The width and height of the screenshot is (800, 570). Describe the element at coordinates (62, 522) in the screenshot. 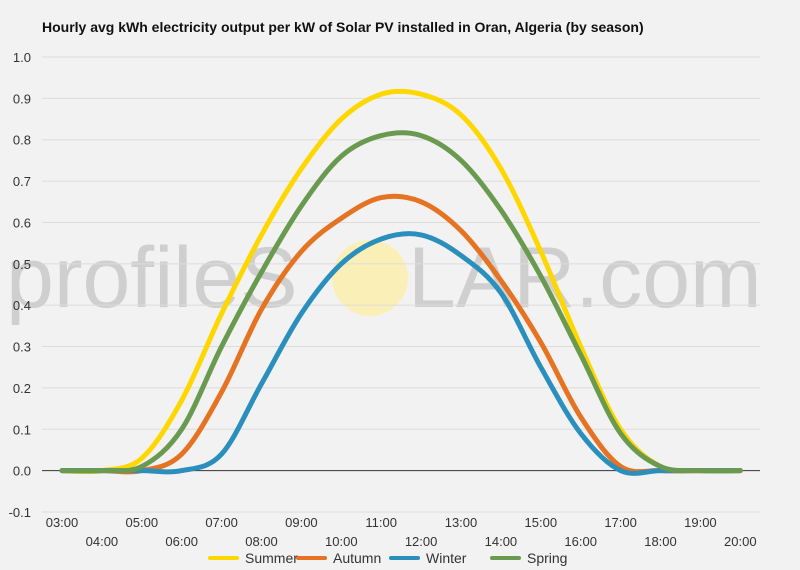

I see `x-tick-label: 03:00` at that location.